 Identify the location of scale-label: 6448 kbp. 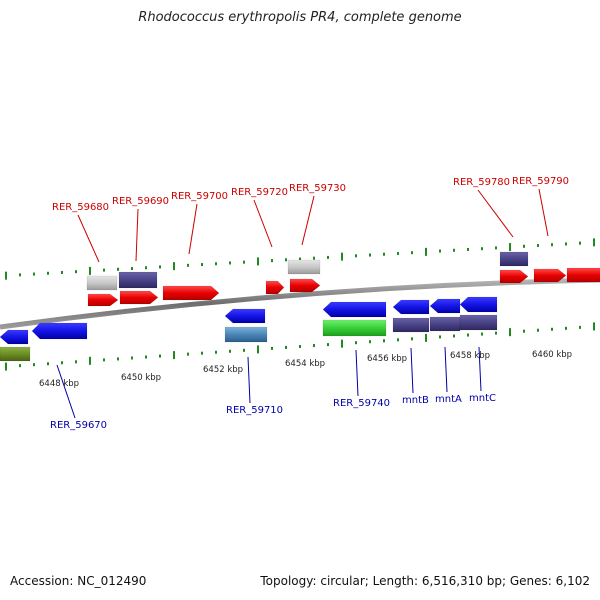
(59, 384).